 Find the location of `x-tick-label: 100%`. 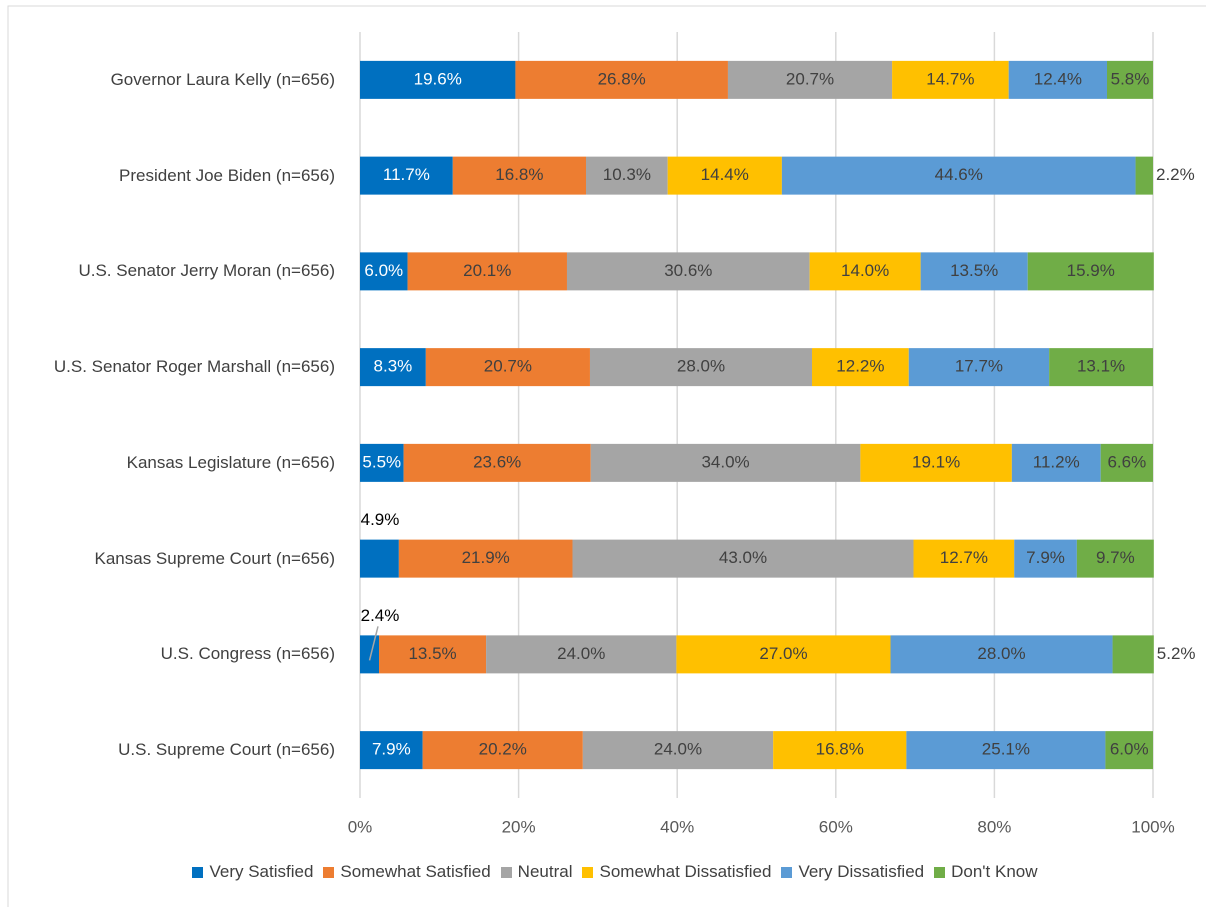

x-tick-label: 100% is located at coordinates (1152, 826).